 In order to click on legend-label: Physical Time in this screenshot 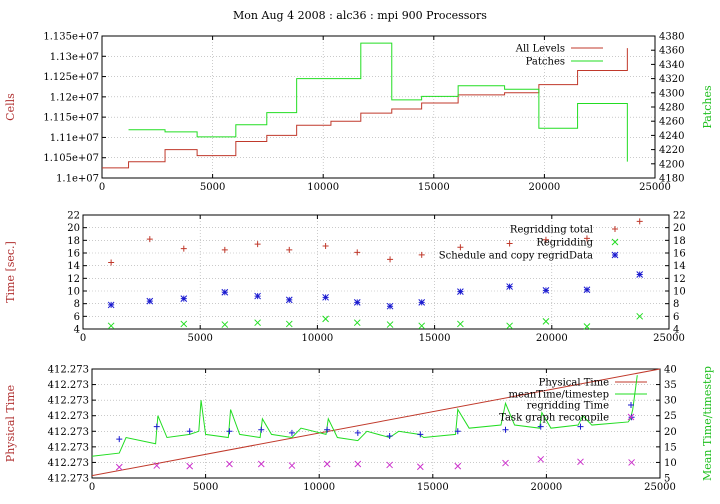, I will do `click(574, 383)`.